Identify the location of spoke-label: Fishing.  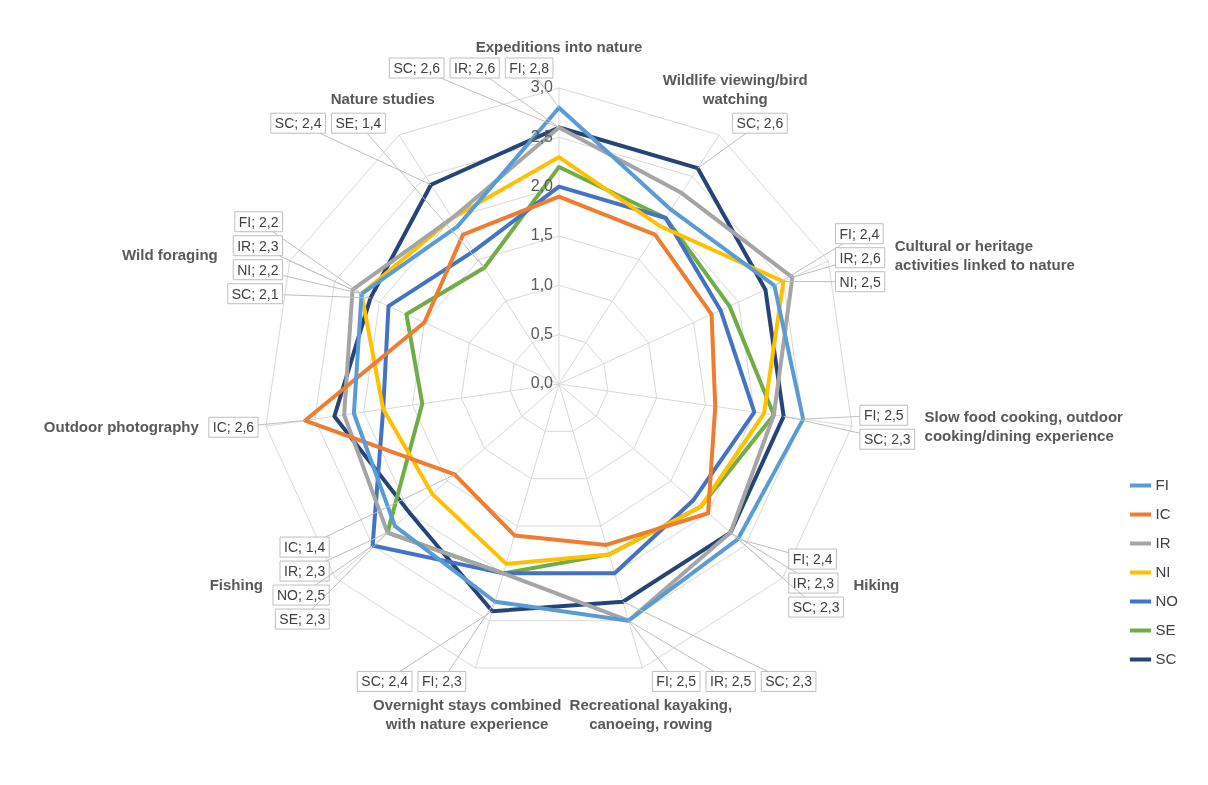
(236, 584).